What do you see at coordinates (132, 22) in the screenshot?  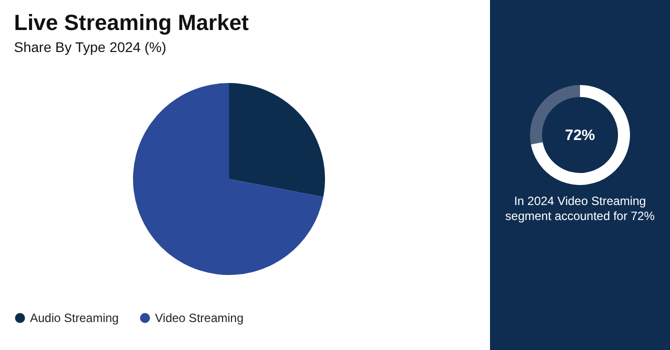 I see `chart-title: Live Streaming Market` at bounding box center [132, 22].